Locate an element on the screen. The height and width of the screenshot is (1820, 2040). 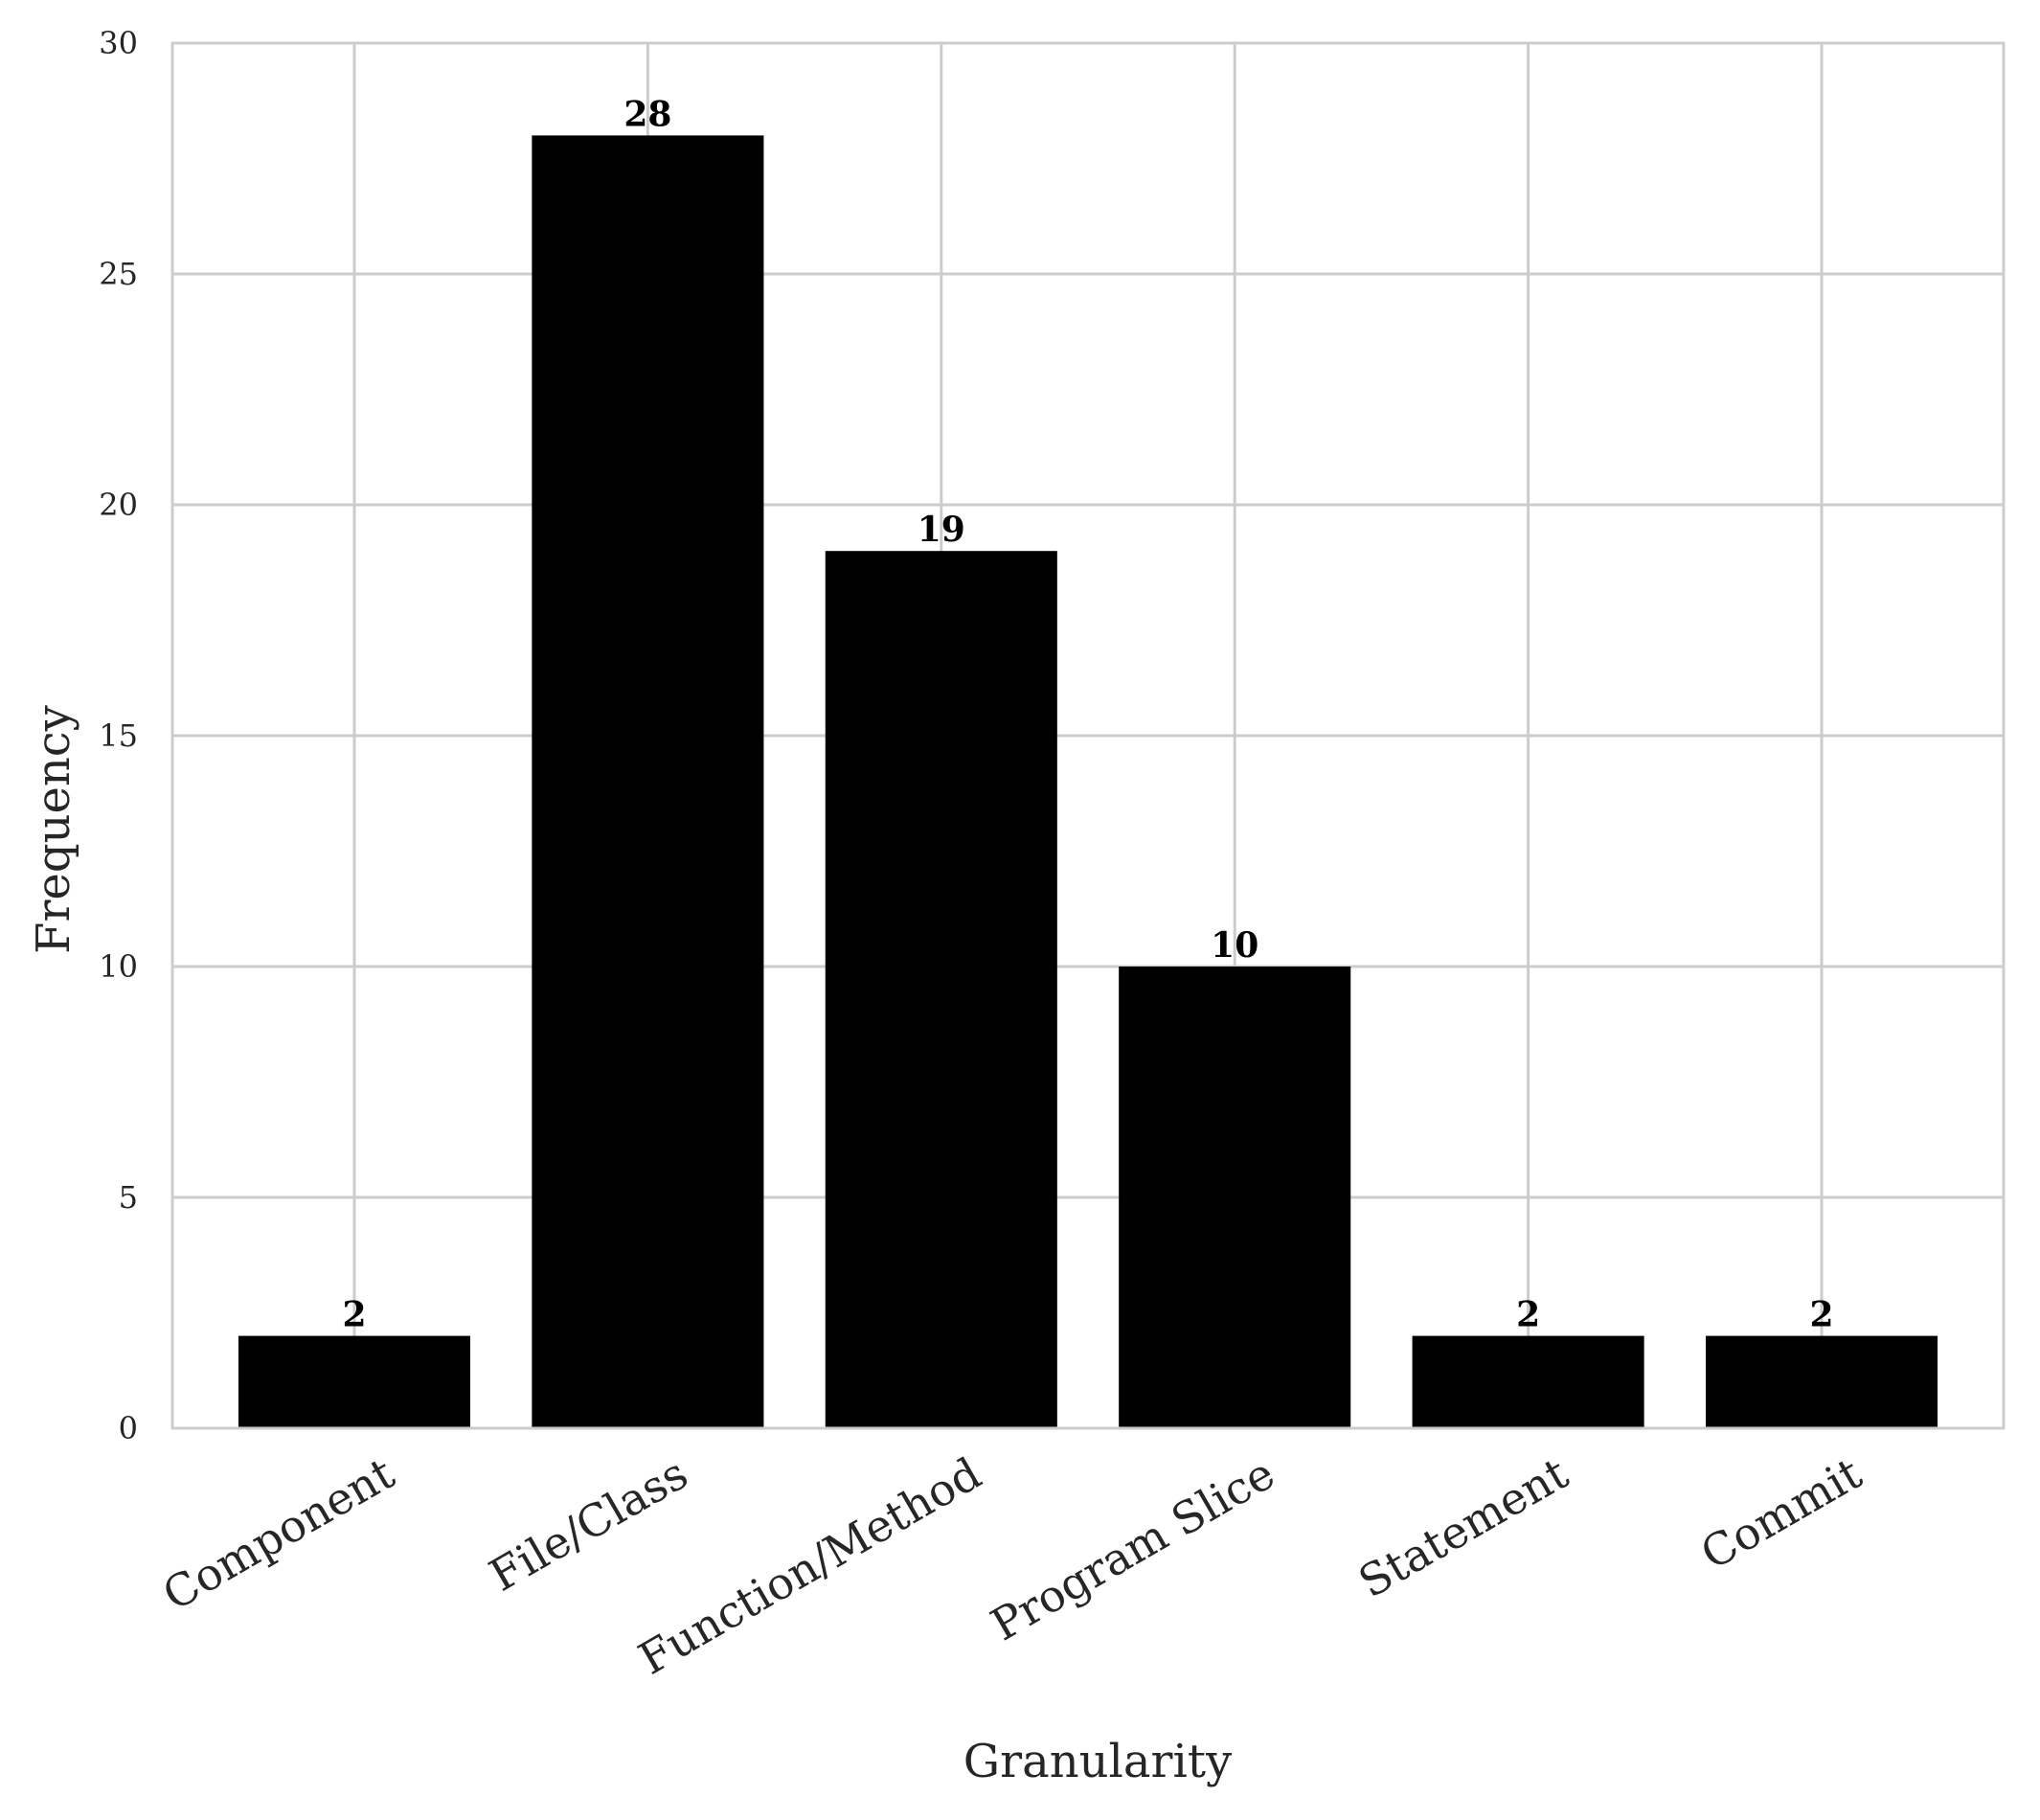
data-label: 10 is located at coordinates (1234, 945).